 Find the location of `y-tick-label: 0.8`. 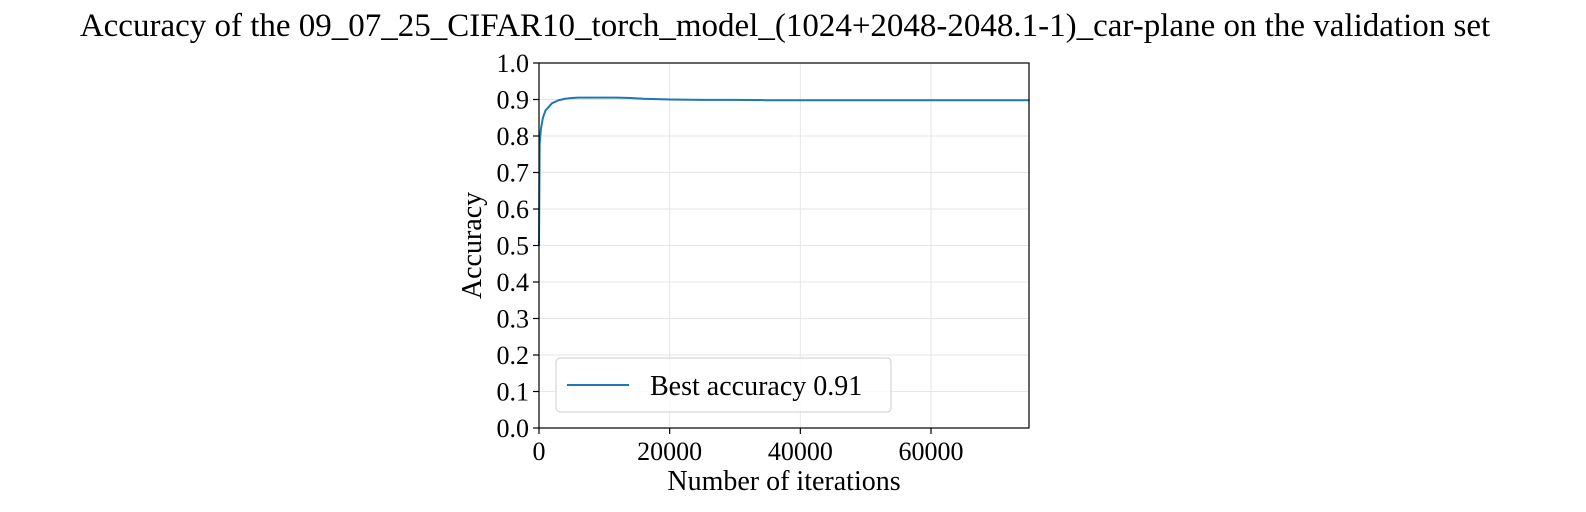

y-tick-label: 0.8 is located at coordinates (513, 136).